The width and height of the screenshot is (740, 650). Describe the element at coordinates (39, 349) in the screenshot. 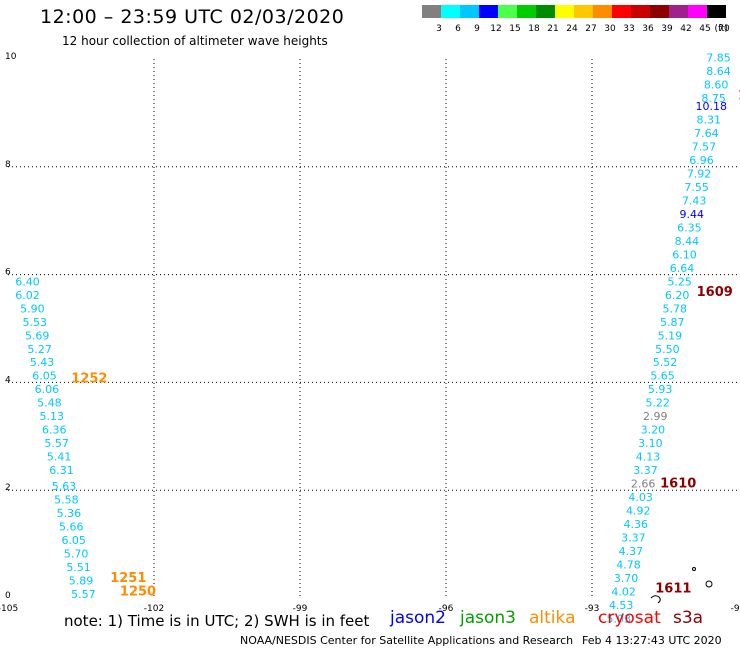

I see `wave-height-value: 5.27` at that location.